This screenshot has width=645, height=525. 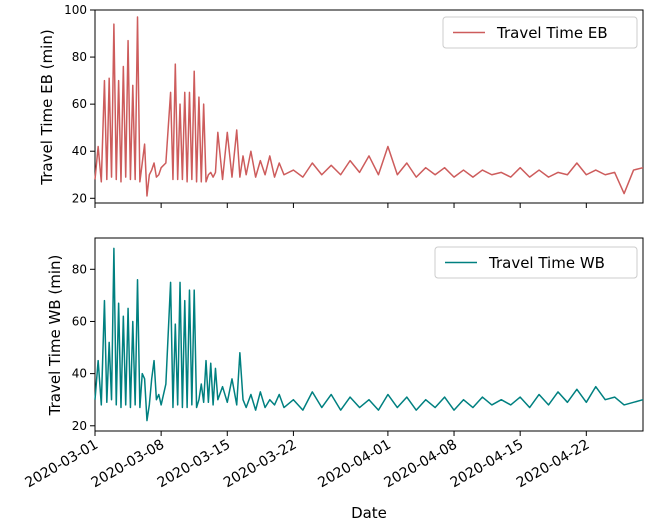 I want to click on eb-y-axis-label: Travel Time EB (min), so click(x=47, y=107).